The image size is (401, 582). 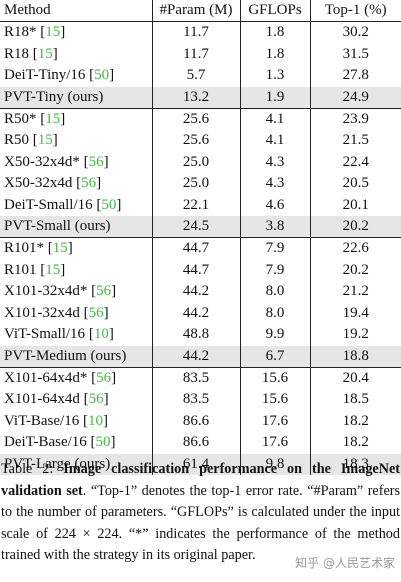 What do you see at coordinates (42, 420) in the screenshot?
I see `method-name: ViT-Base/16` at bounding box center [42, 420].